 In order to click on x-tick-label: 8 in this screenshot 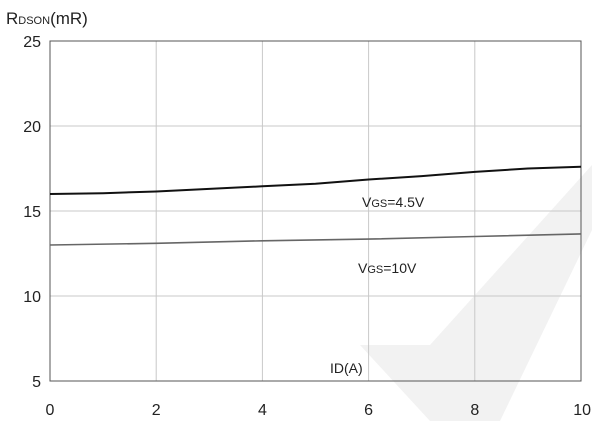, I will do `click(474, 410)`.